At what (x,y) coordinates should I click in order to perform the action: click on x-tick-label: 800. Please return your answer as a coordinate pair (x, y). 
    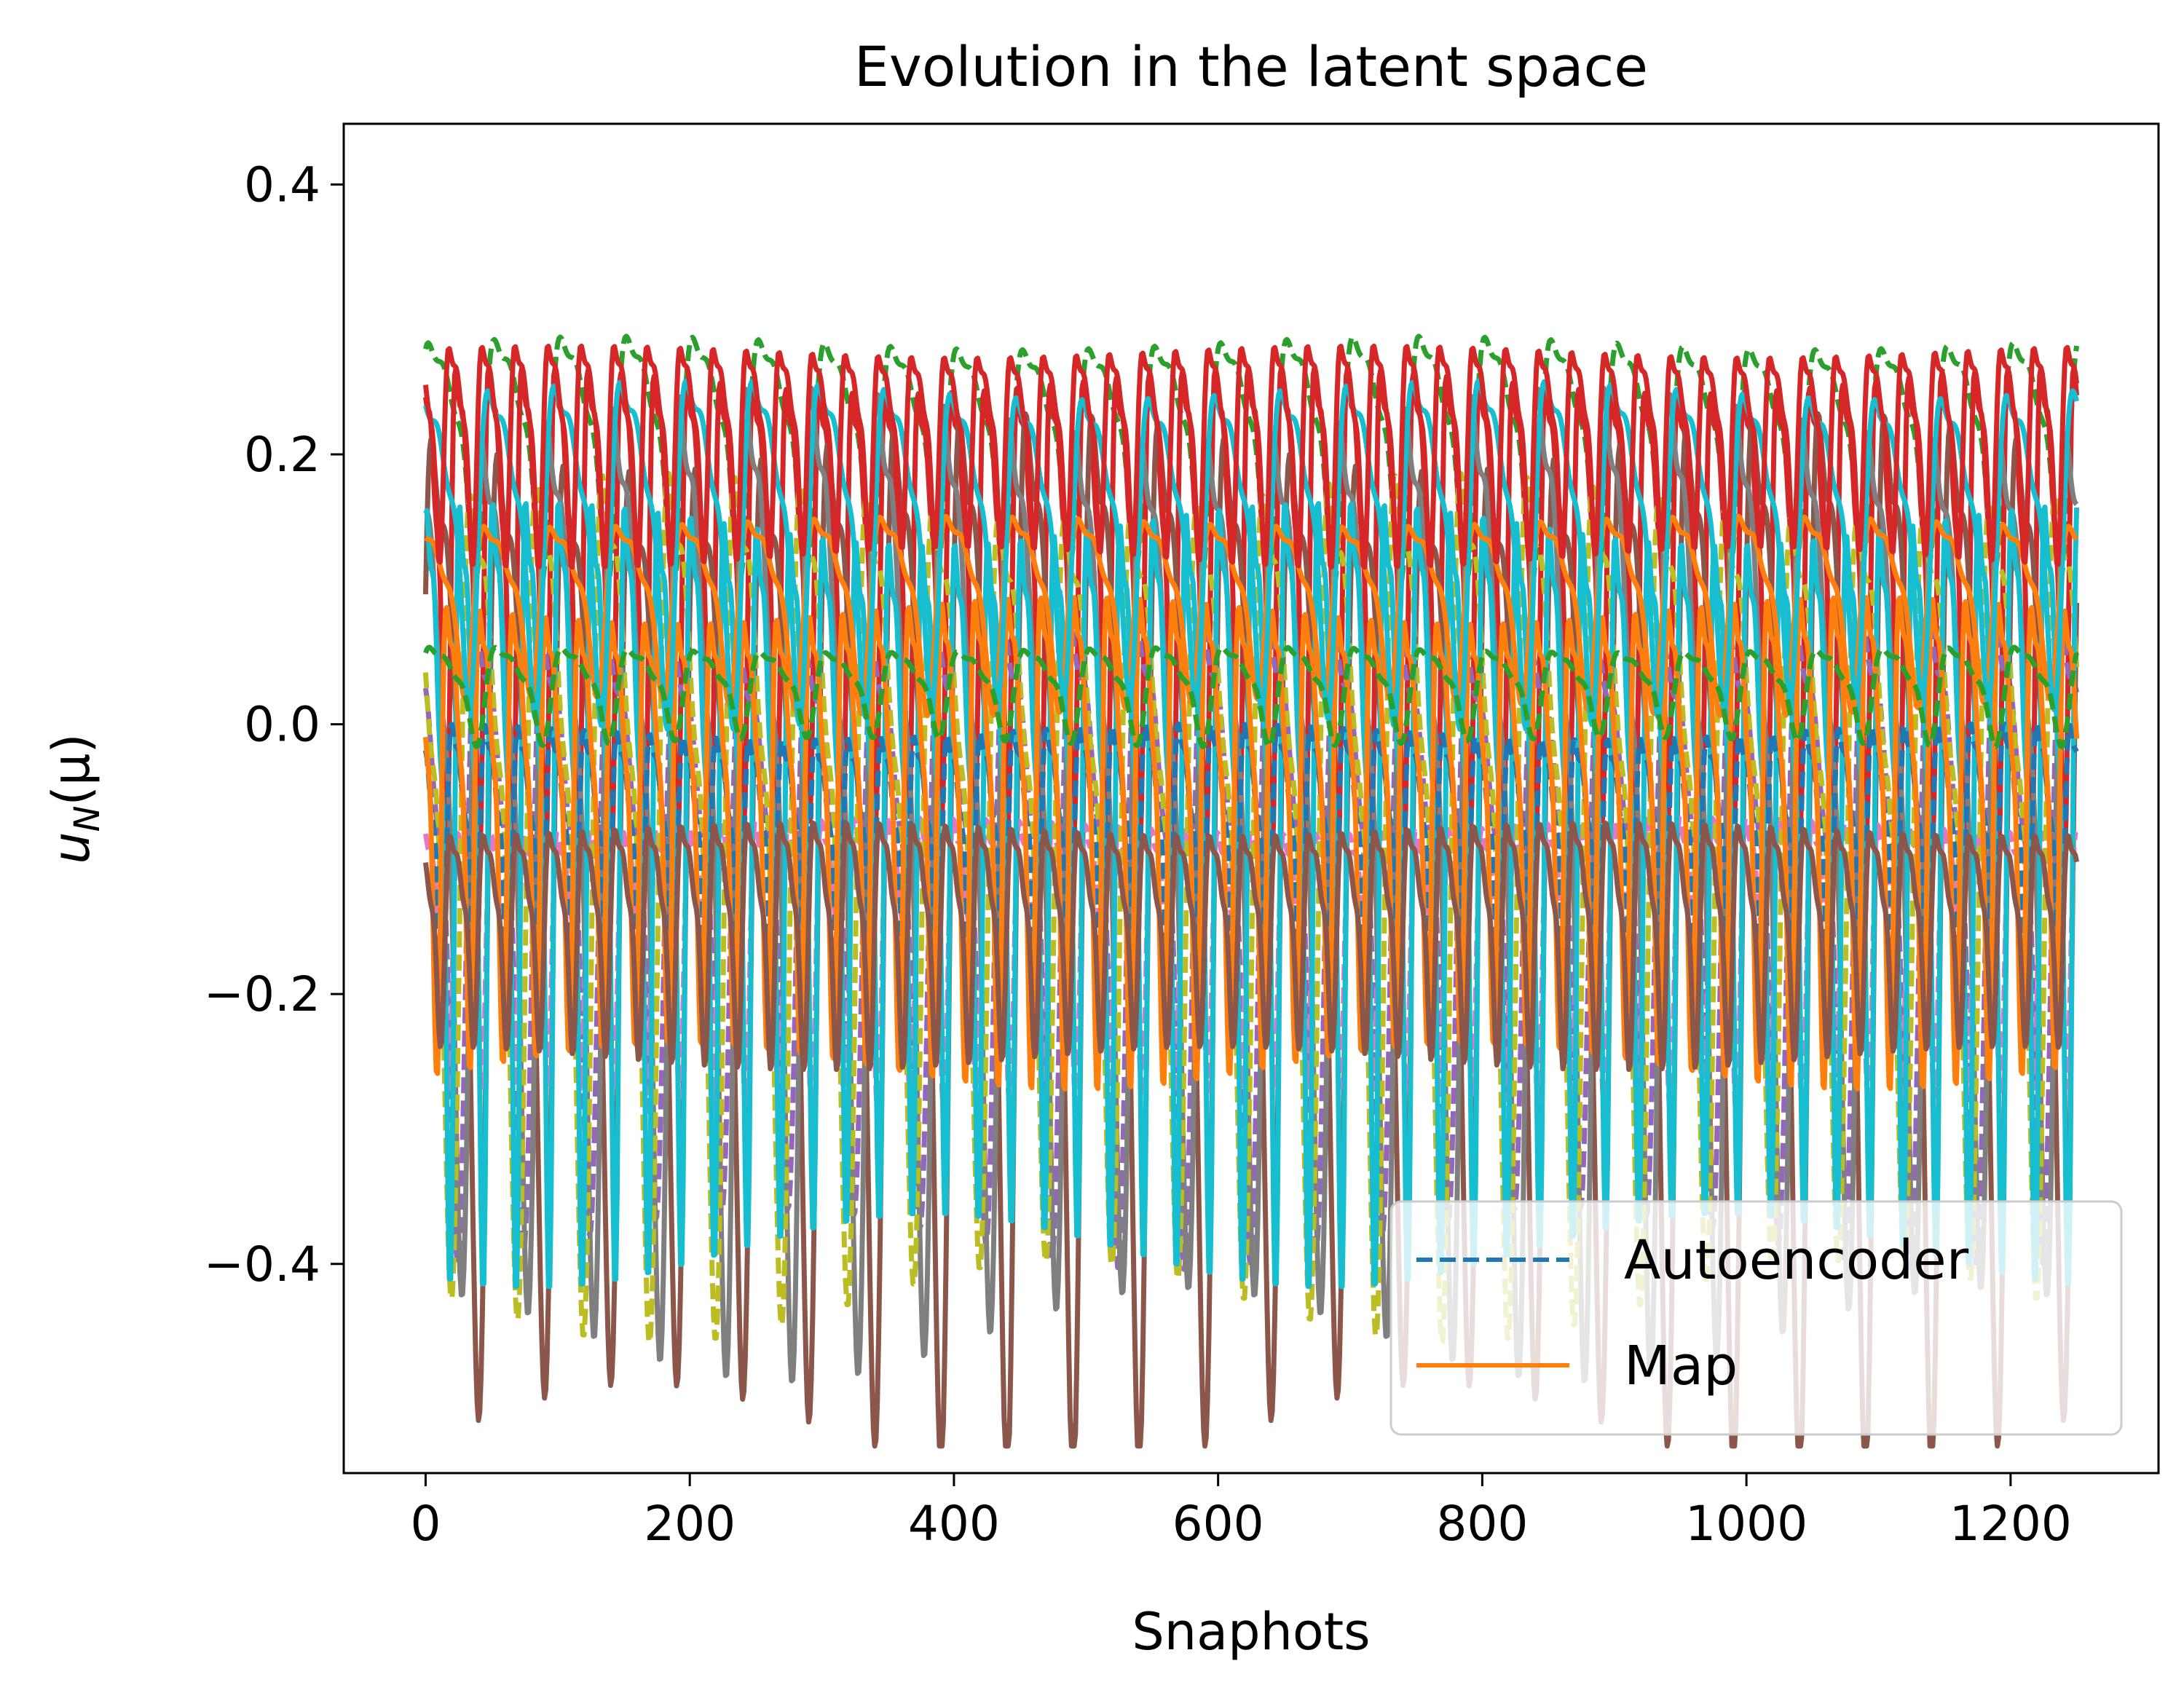
    Looking at the image, I should click on (1482, 1524).